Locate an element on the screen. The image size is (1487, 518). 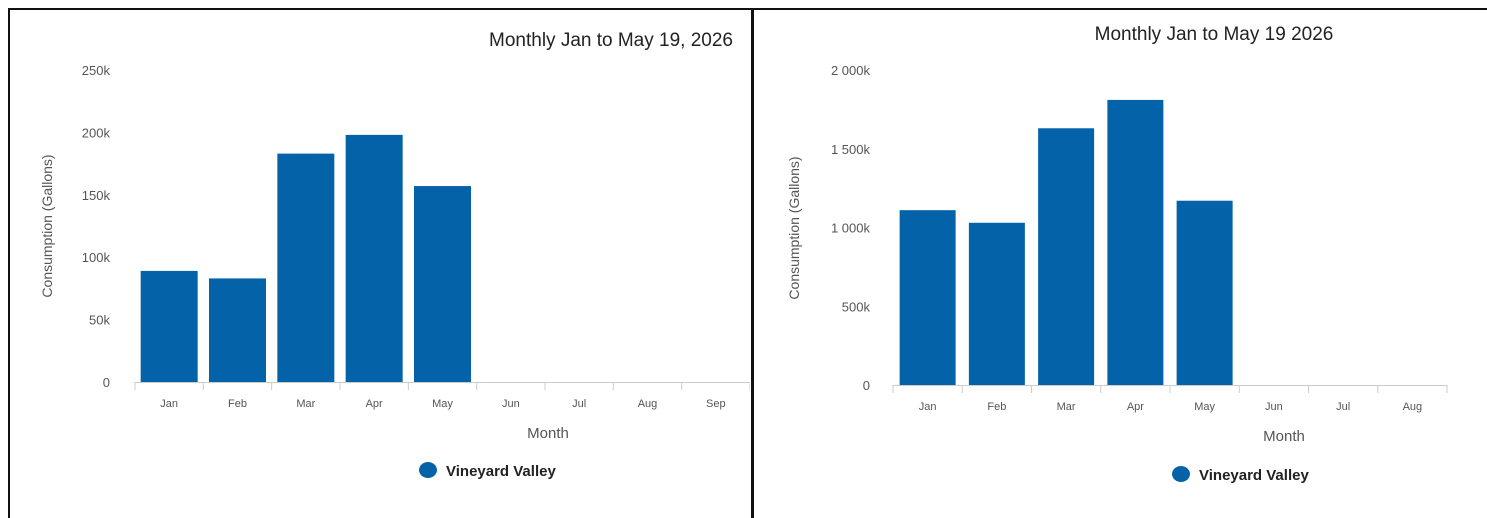
y-tick-label: 1 500k is located at coordinates (851, 149).